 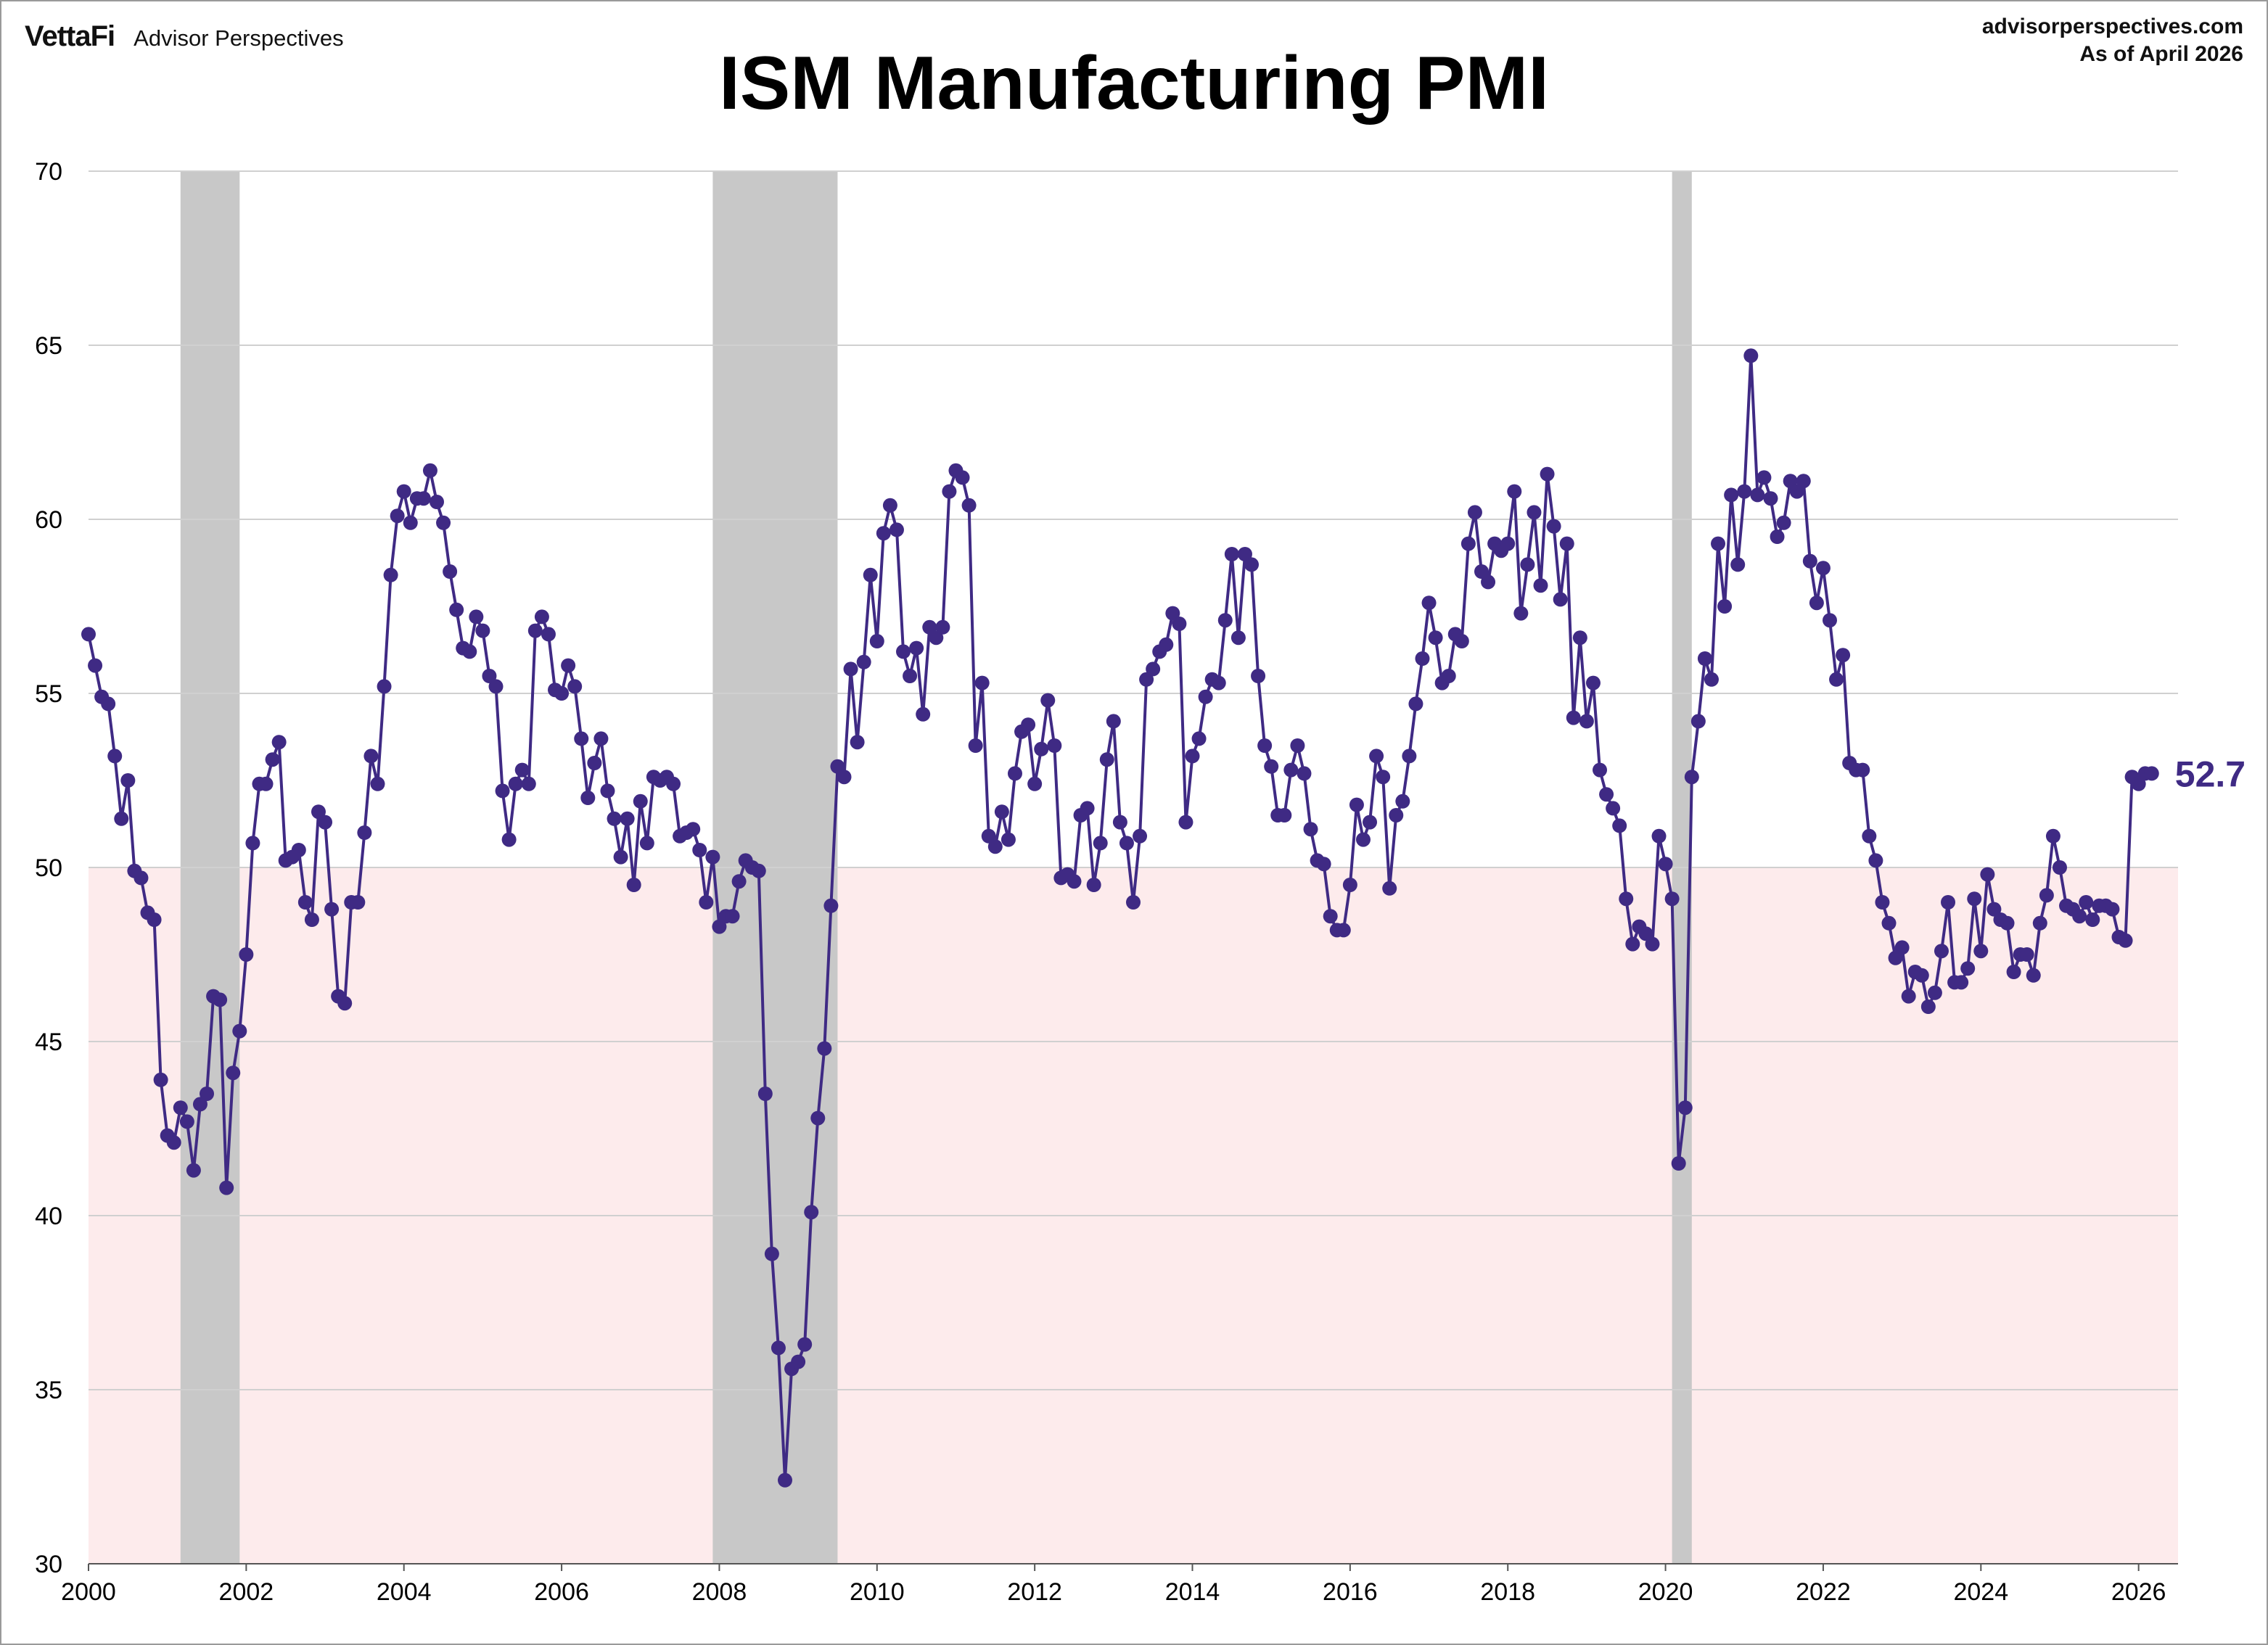 I want to click on brand-name: Advisor Perspectives, so click(x=239, y=38).